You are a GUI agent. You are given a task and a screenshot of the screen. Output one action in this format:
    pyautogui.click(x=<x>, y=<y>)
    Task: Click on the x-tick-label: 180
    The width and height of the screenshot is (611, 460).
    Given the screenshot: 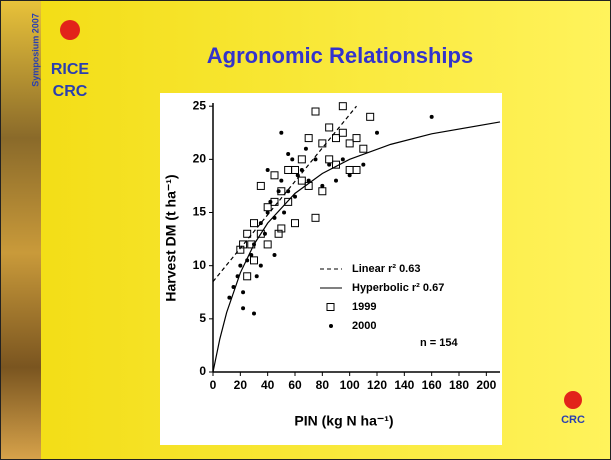 What is the action you would take?
    pyautogui.click(x=459, y=385)
    